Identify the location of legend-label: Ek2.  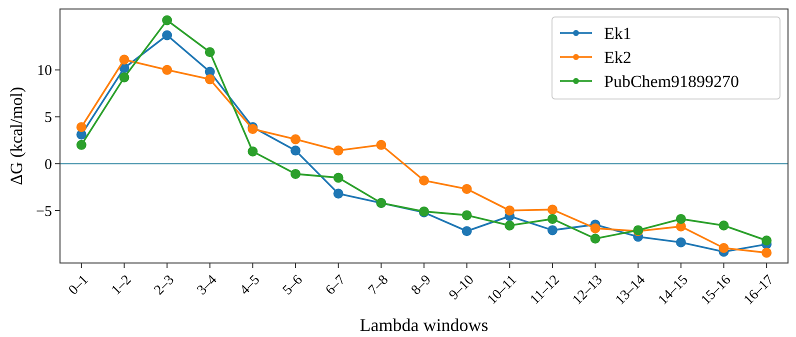
(618, 57).